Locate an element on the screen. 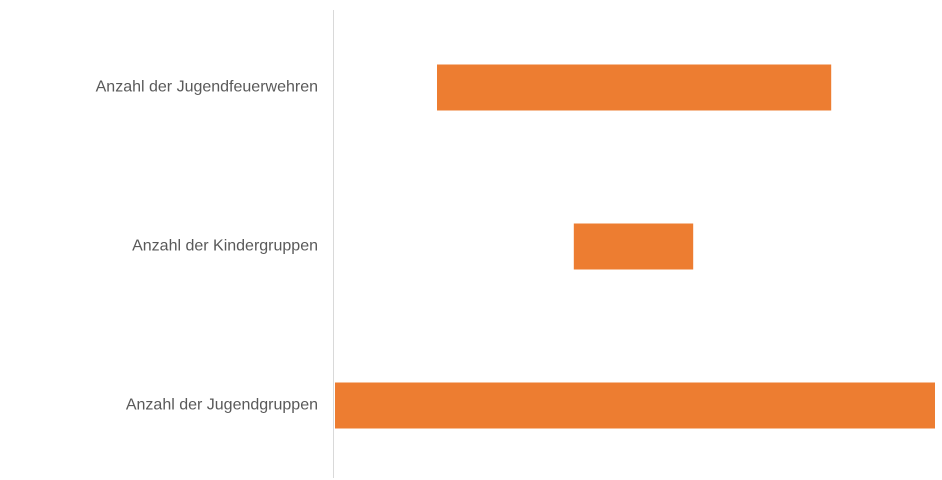 The height and width of the screenshot is (480, 942). y-tick-label: Anzahl der Jugendgruppen is located at coordinates (222, 405).